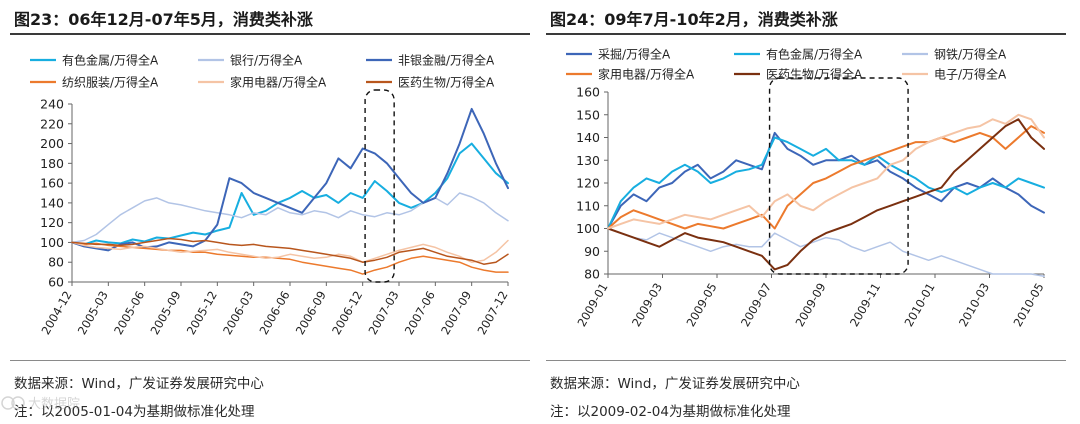  Describe the element at coordinates (347, 313) in the screenshot. I see `x-tick-label: 2006-12` at that location.